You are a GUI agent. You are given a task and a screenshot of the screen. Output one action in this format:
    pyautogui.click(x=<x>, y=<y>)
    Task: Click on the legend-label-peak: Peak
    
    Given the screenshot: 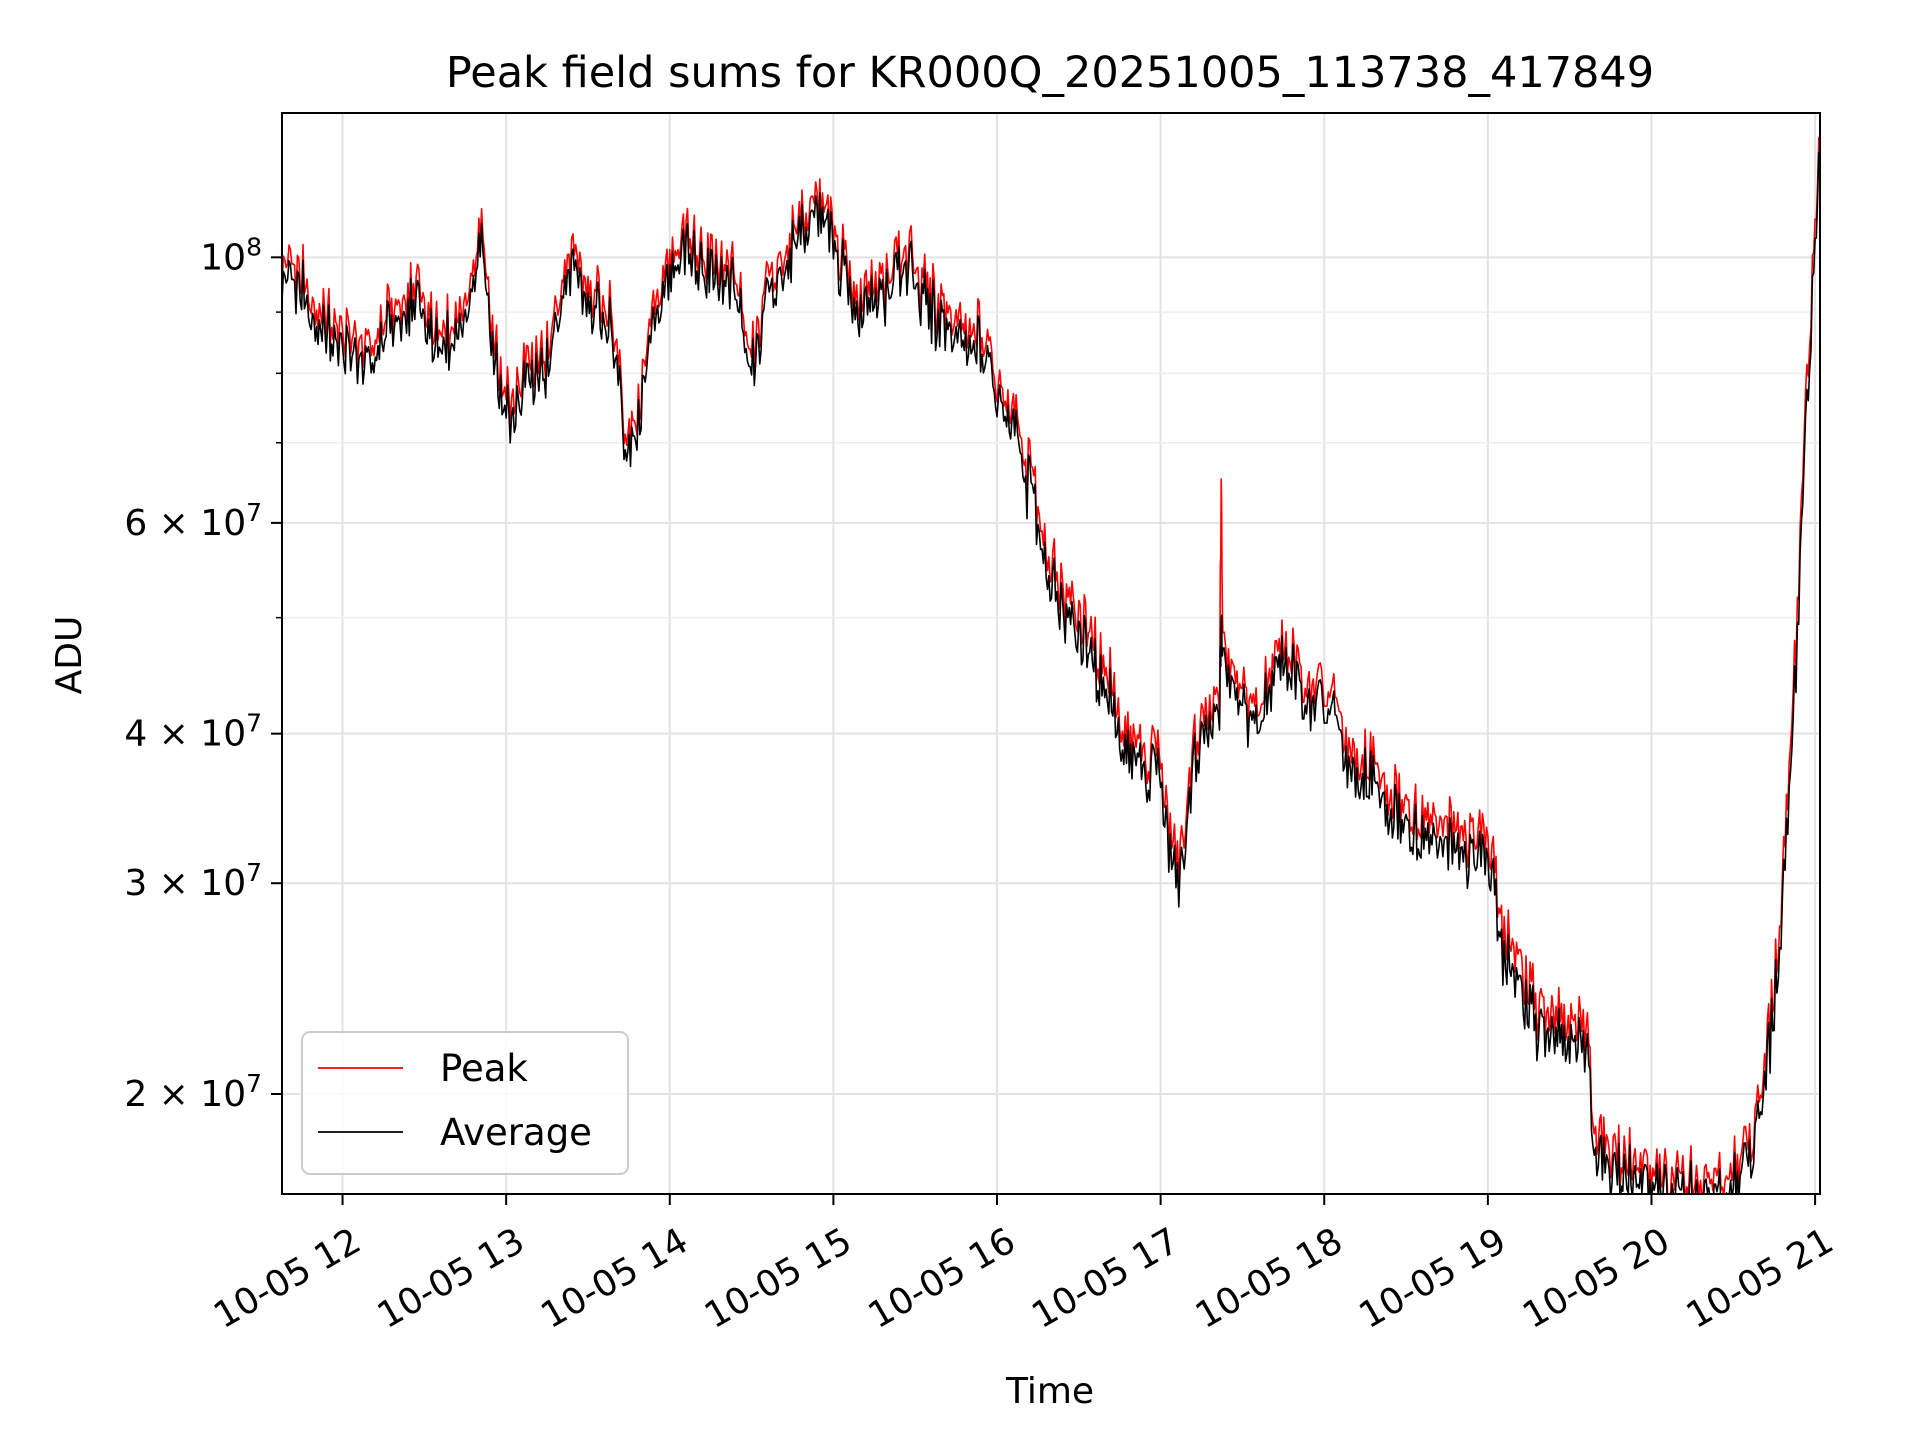 What is the action you would take?
    pyautogui.click(x=484, y=1068)
    